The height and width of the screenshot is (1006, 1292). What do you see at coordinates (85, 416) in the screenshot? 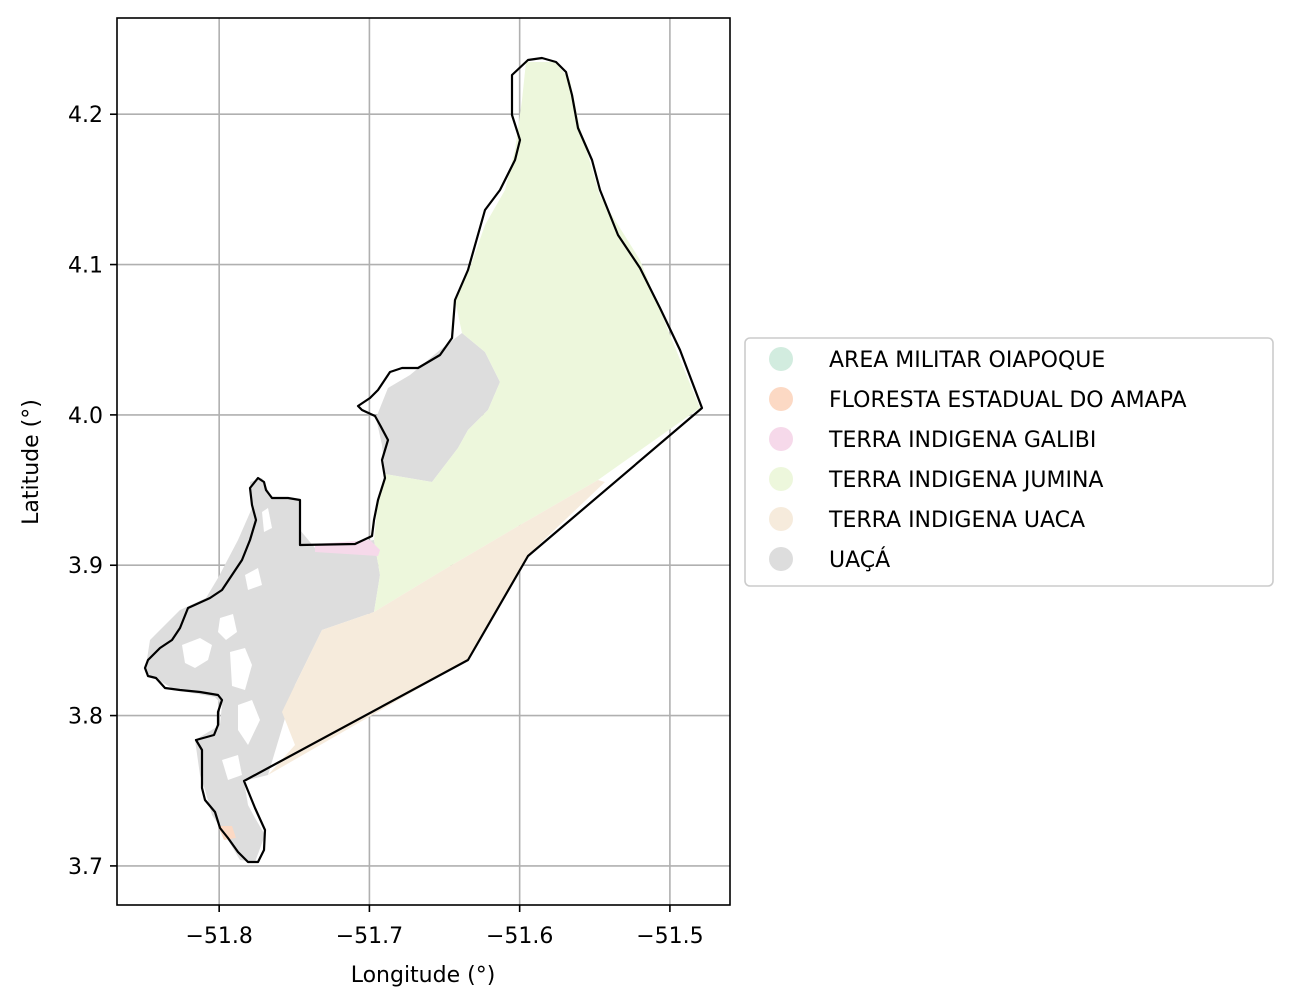
I see `y-tick-label: 4.0` at bounding box center [85, 416].